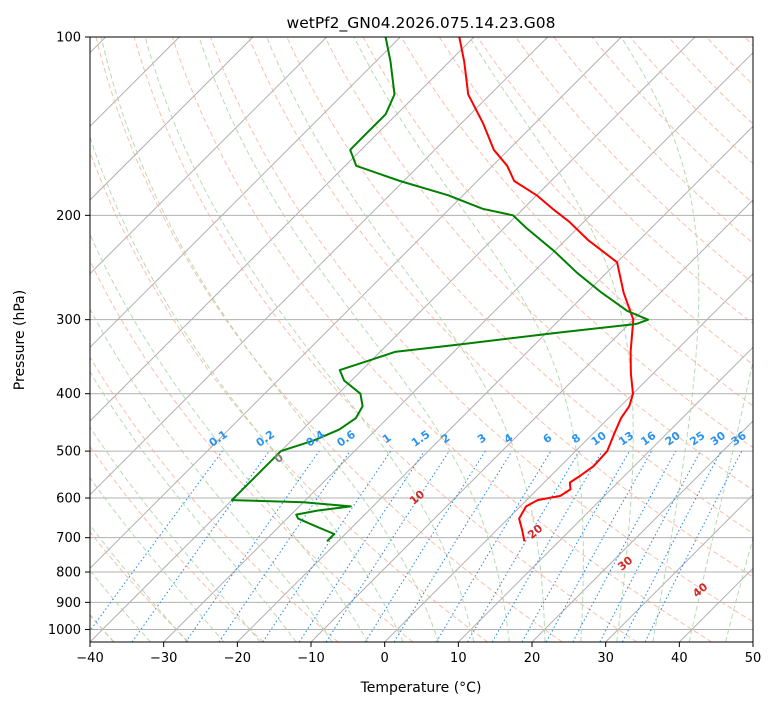 The width and height of the screenshot is (775, 708). Describe the element at coordinates (20, 340) in the screenshot. I see `y-axis-label: Pressure (hPa)` at that location.